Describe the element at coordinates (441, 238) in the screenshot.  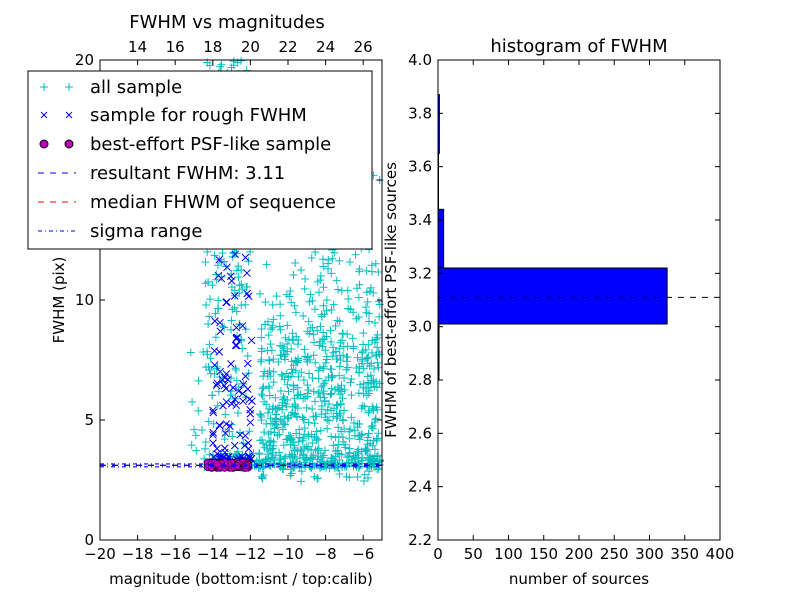
I see `histogram-bar` at that location.